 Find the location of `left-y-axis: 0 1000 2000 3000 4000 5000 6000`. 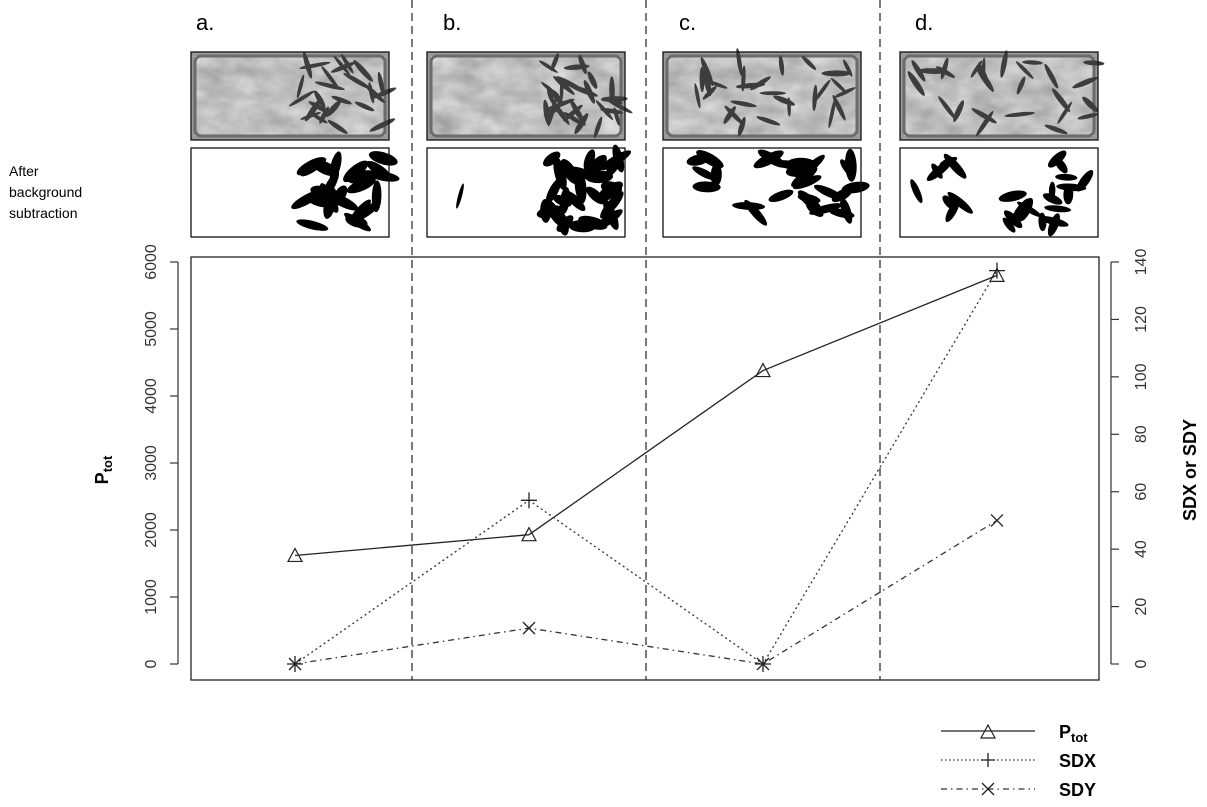

left-y-axis: 0 1000 2000 3000 4000 5000 6000 is located at coordinates (161, 456).